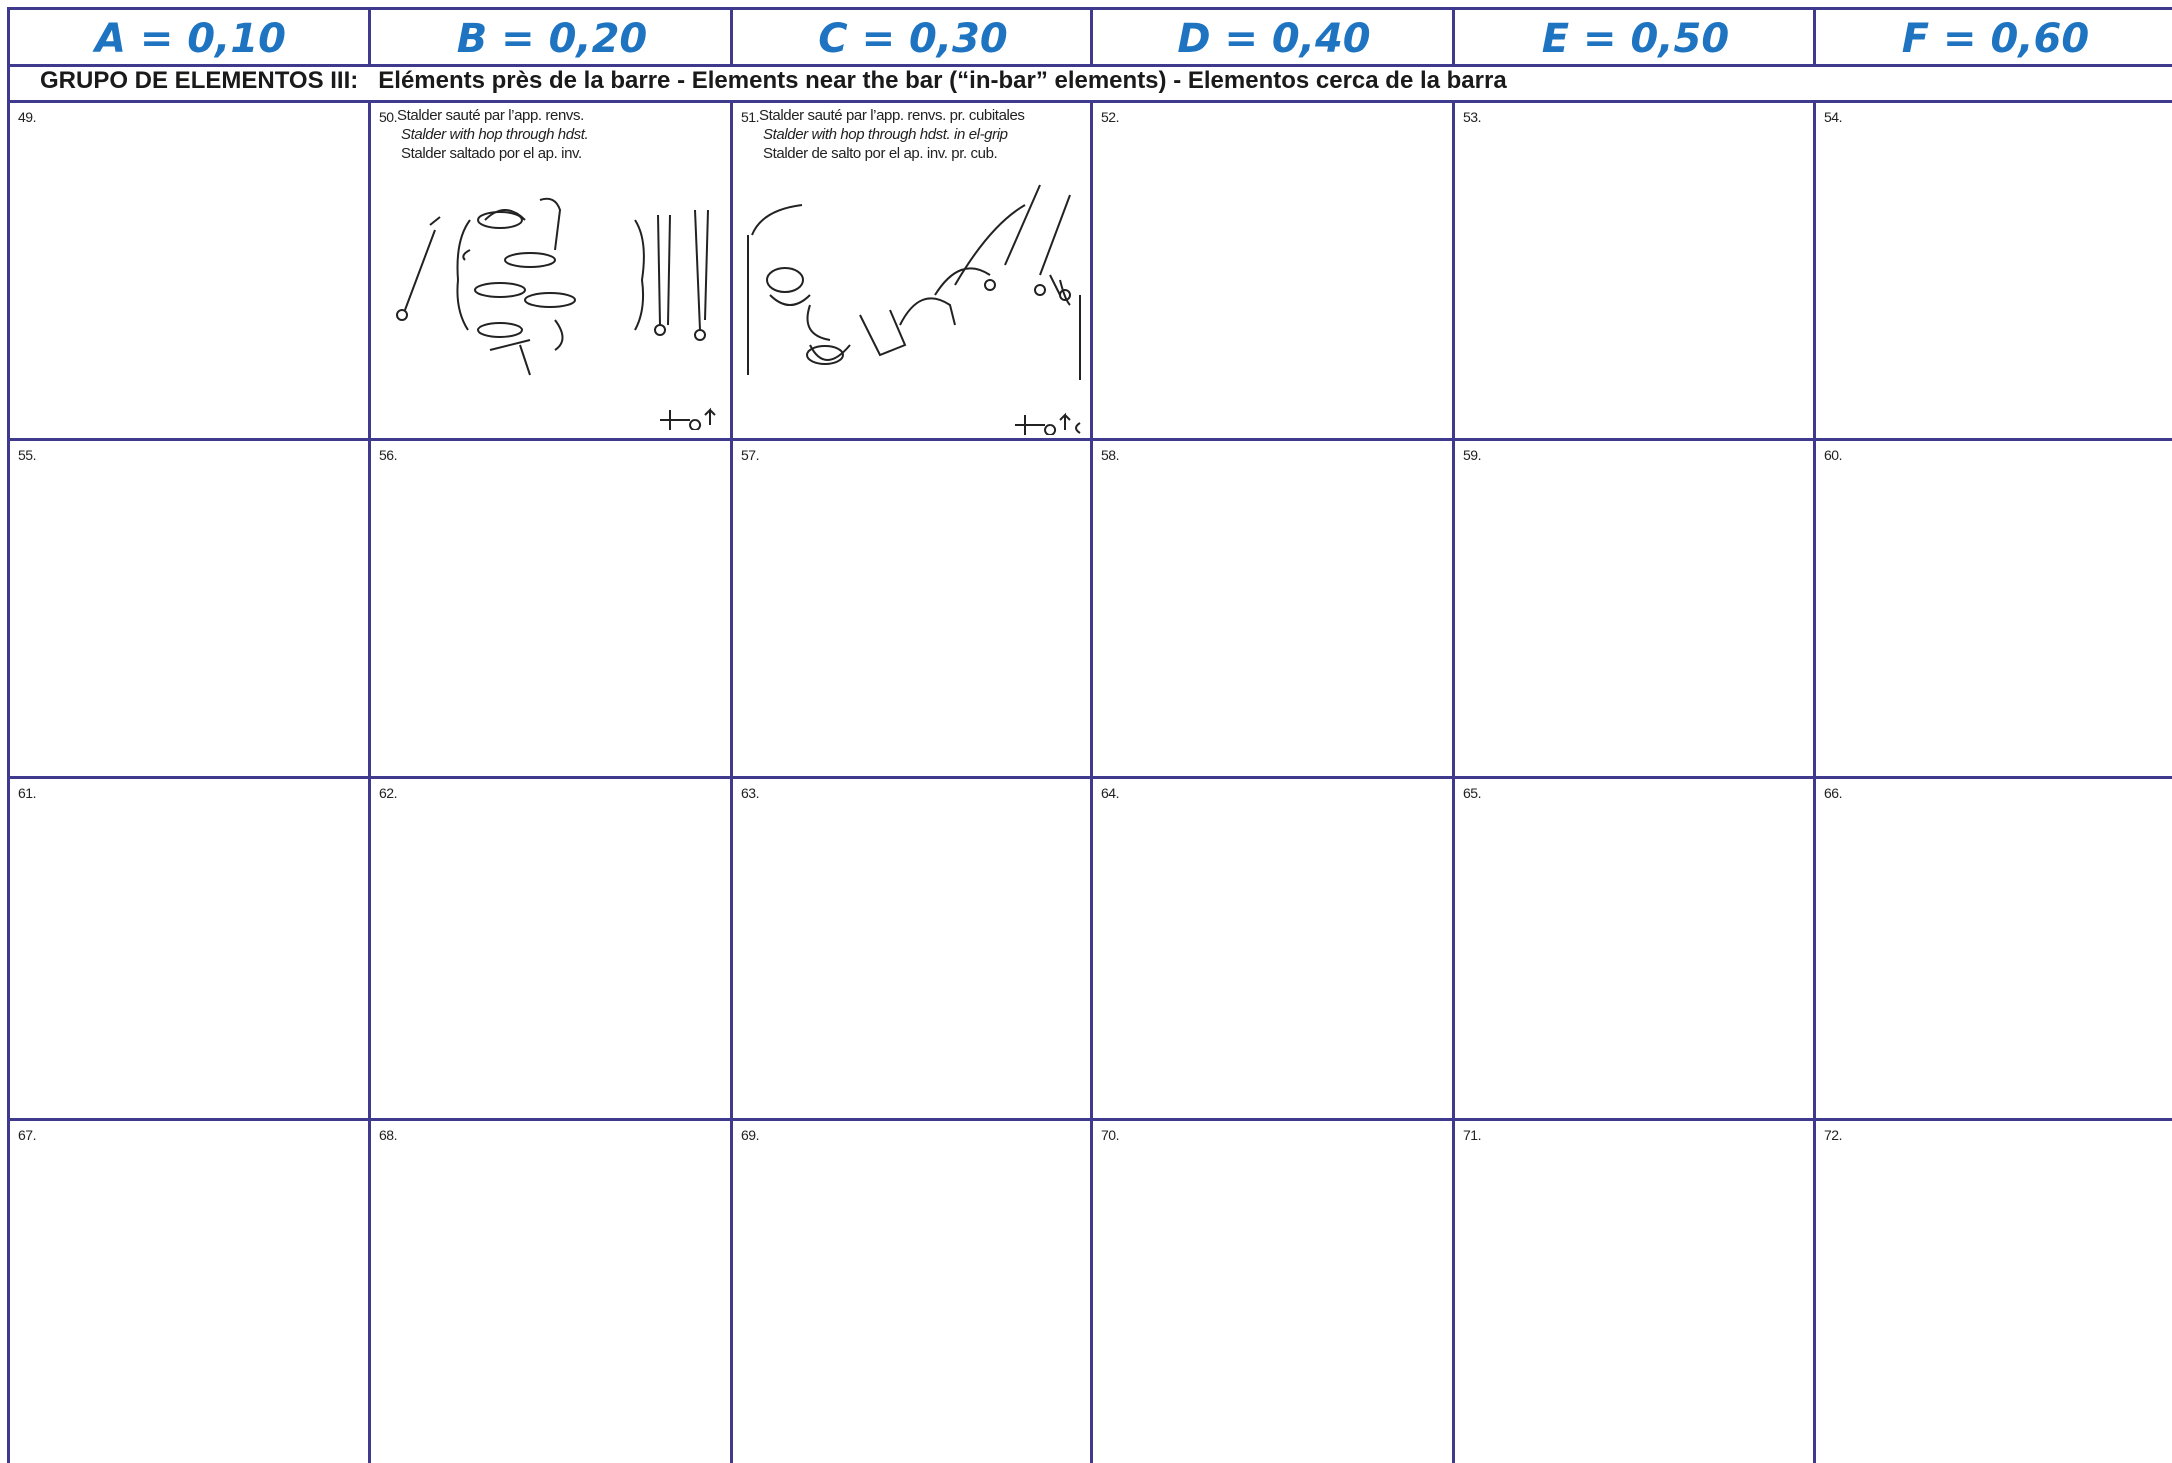 The height and width of the screenshot is (1463, 2172). What do you see at coordinates (1634, 1290) in the screenshot?
I see `element-cell: 71.` at bounding box center [1634, 1290].